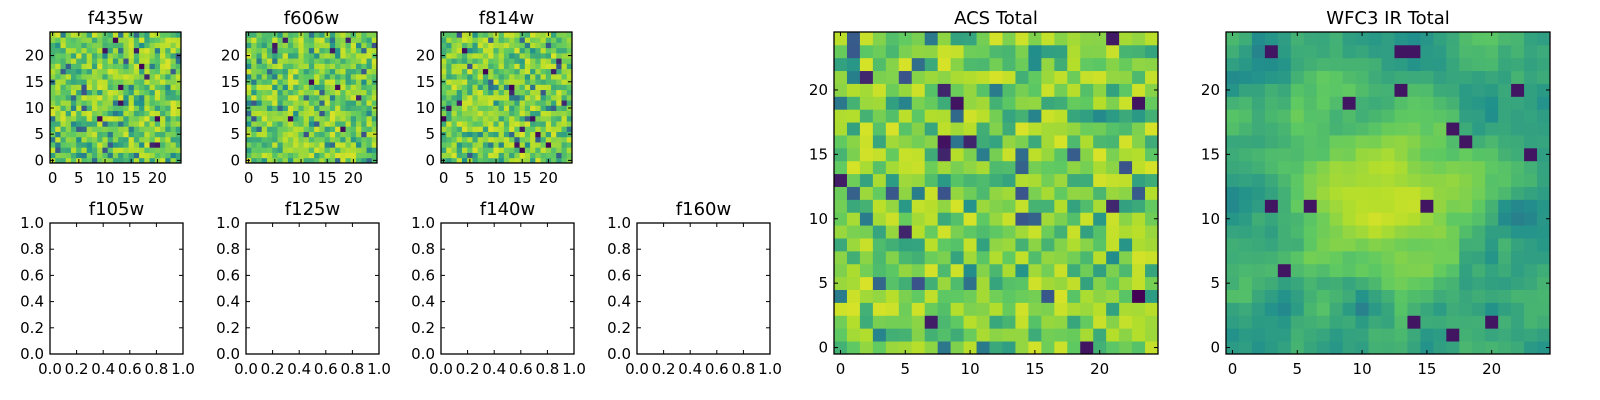 The height and width of the screenshot is (400, 1600). What do you see at coordinates (77, 369) in the screenshot?
I see `x-tick-label: 0.2` at bounding box center [77, 369].